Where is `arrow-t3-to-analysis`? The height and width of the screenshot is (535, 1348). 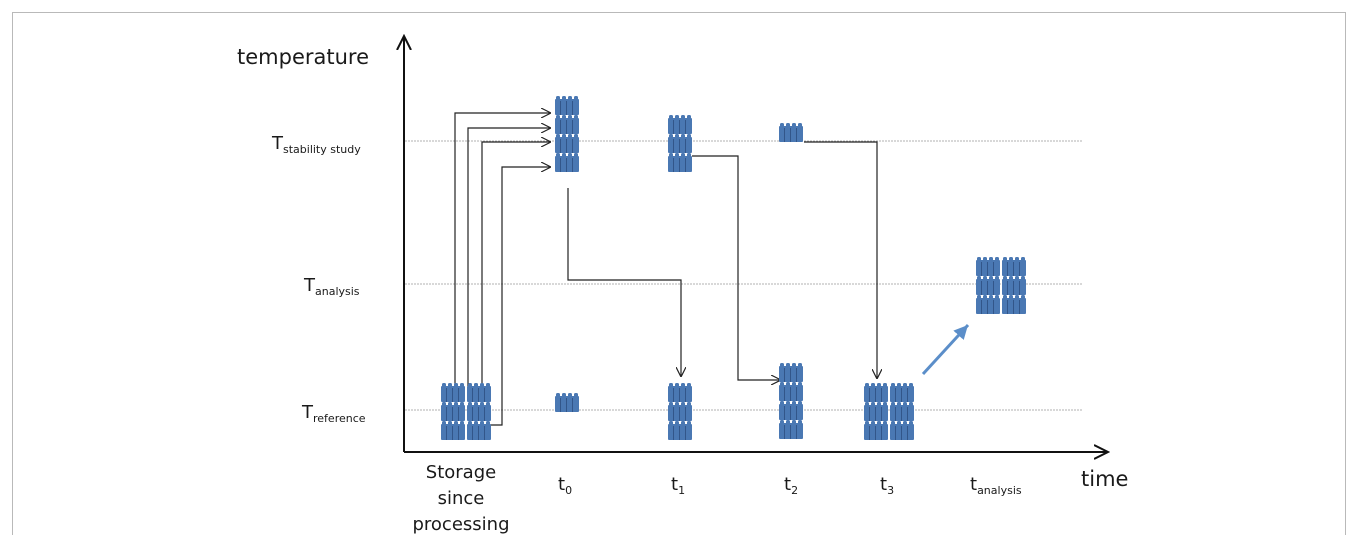
arrow-t3-to-analysis is located at coordinates (945, 349).